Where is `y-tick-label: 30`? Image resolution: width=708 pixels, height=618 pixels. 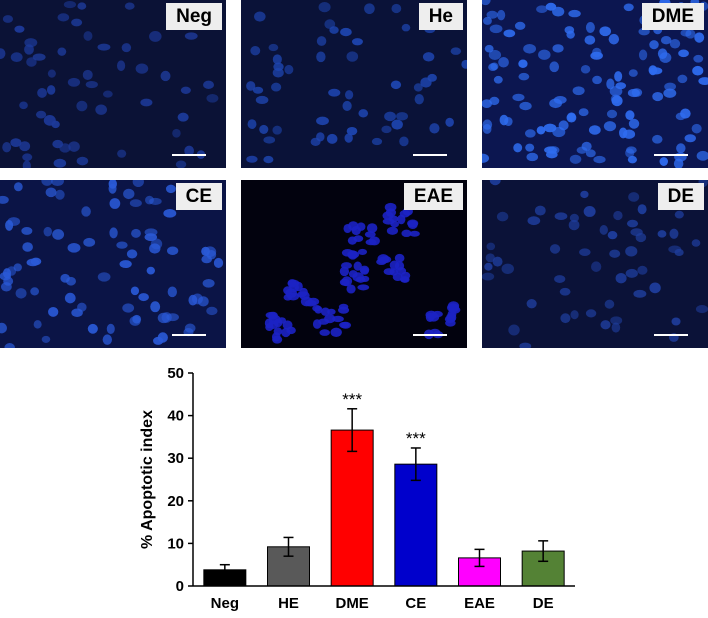
y-tick-label: 30 is located at coordinates (175, 458).